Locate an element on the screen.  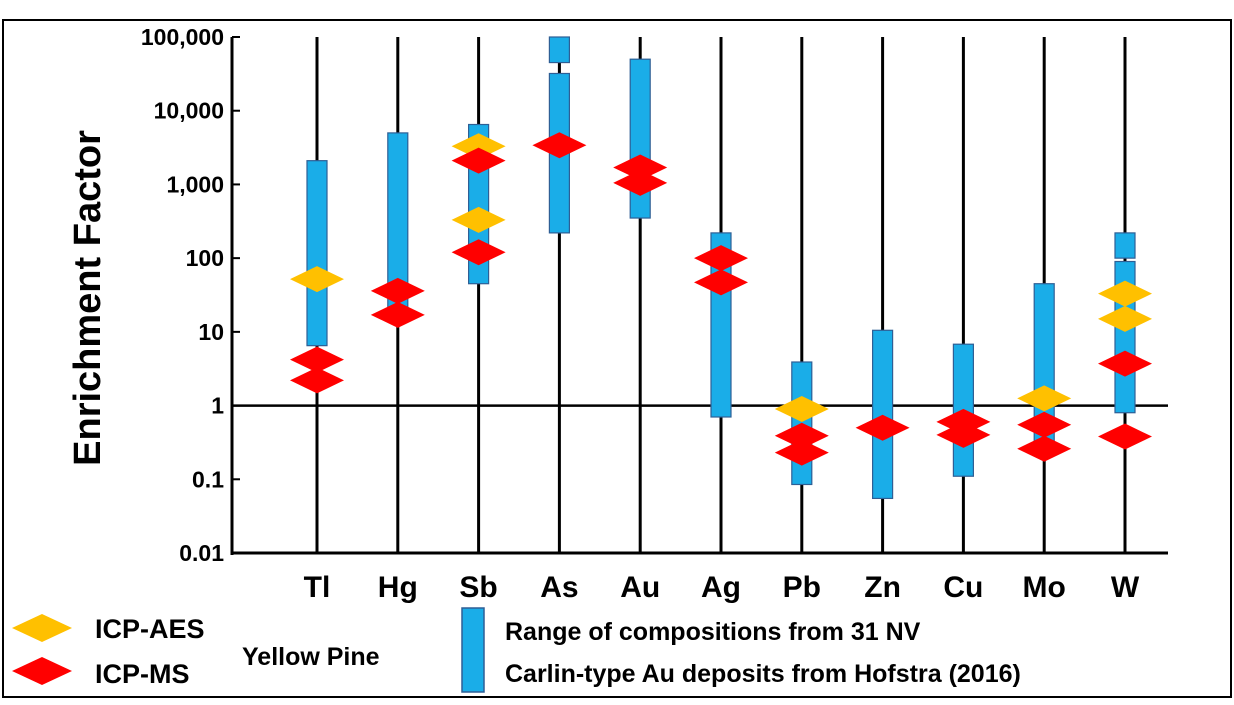
legend-ms-marker is located at coordinates (42, 671).